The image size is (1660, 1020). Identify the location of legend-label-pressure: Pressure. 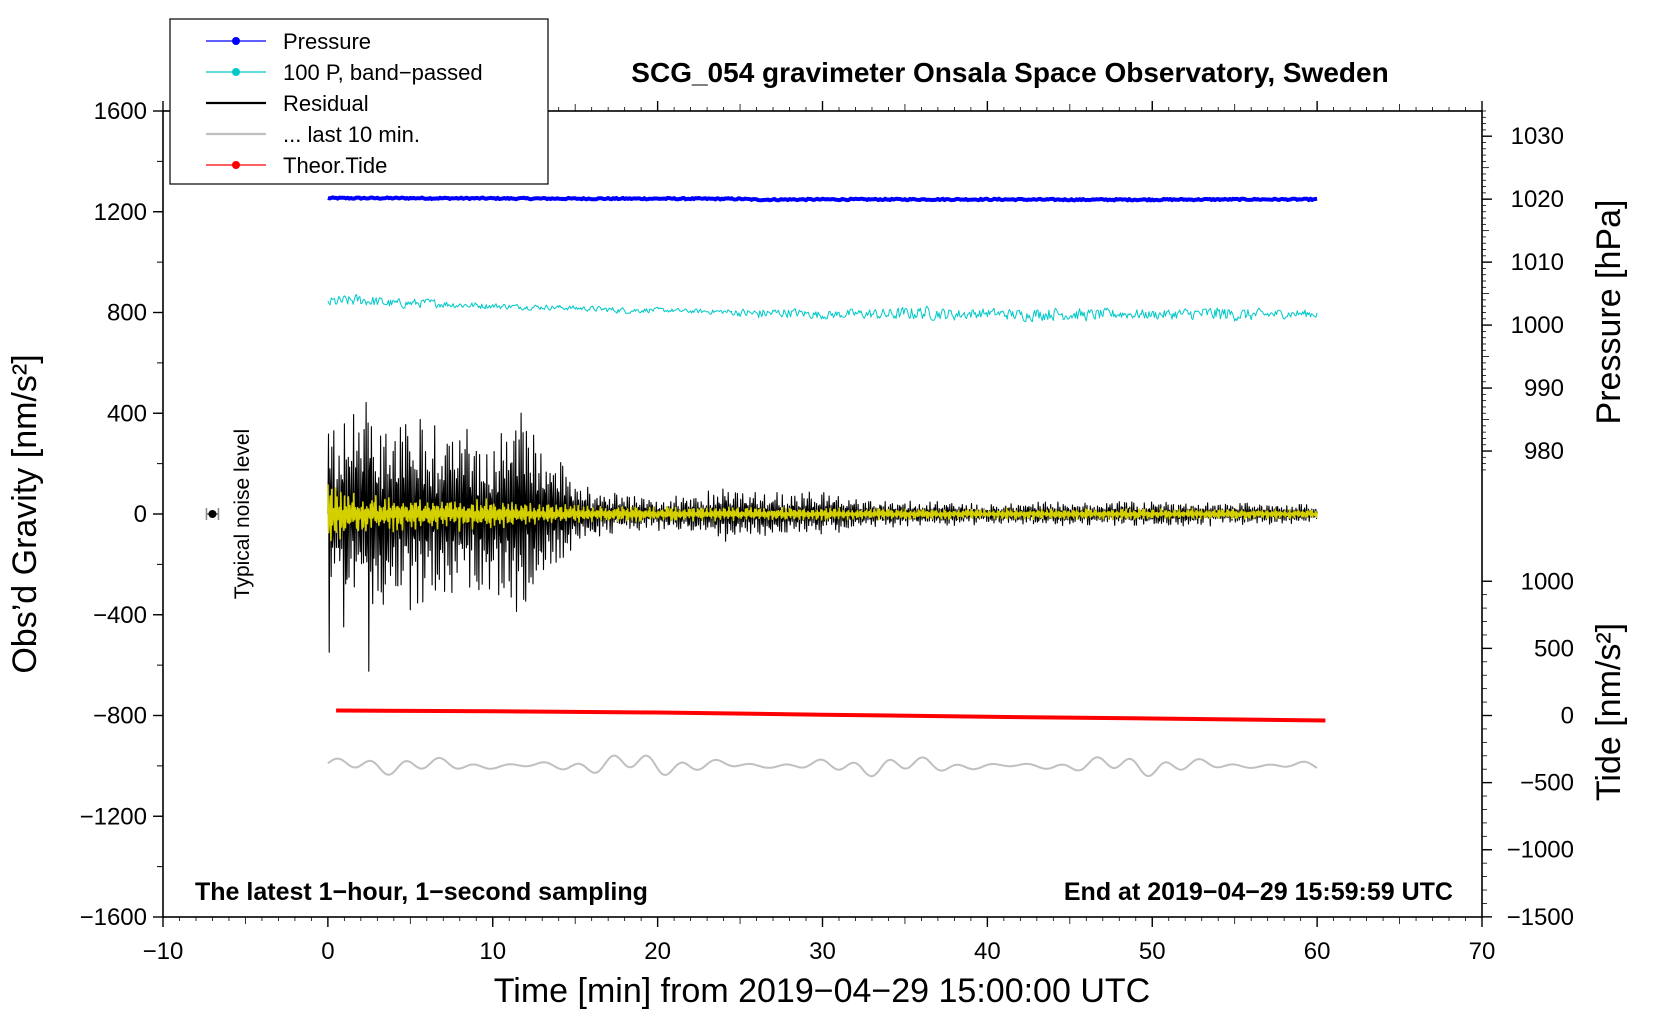
(327, 41).